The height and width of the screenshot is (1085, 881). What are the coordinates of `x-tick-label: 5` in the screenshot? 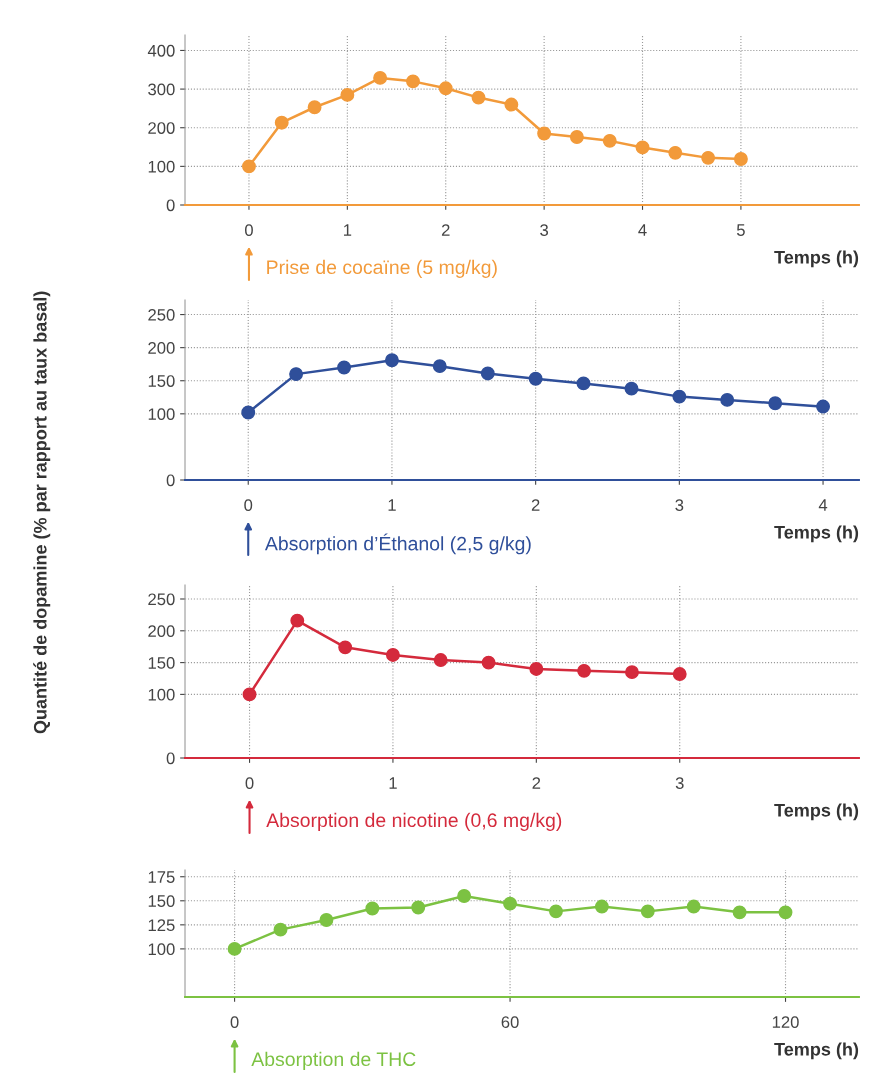 It's located at (740, 230).